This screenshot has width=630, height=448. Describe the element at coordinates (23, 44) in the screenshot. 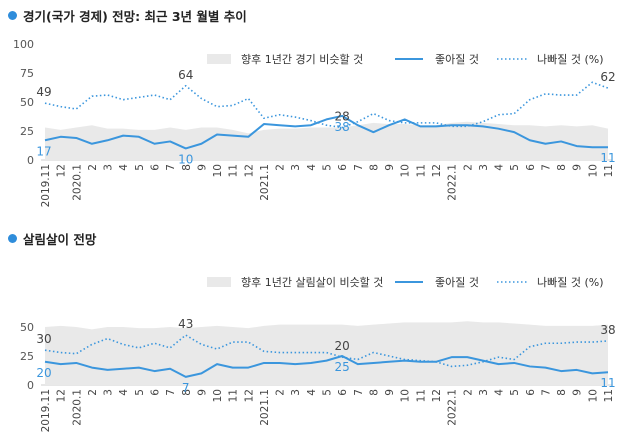

I see `y-tick-label: 100` at that location.